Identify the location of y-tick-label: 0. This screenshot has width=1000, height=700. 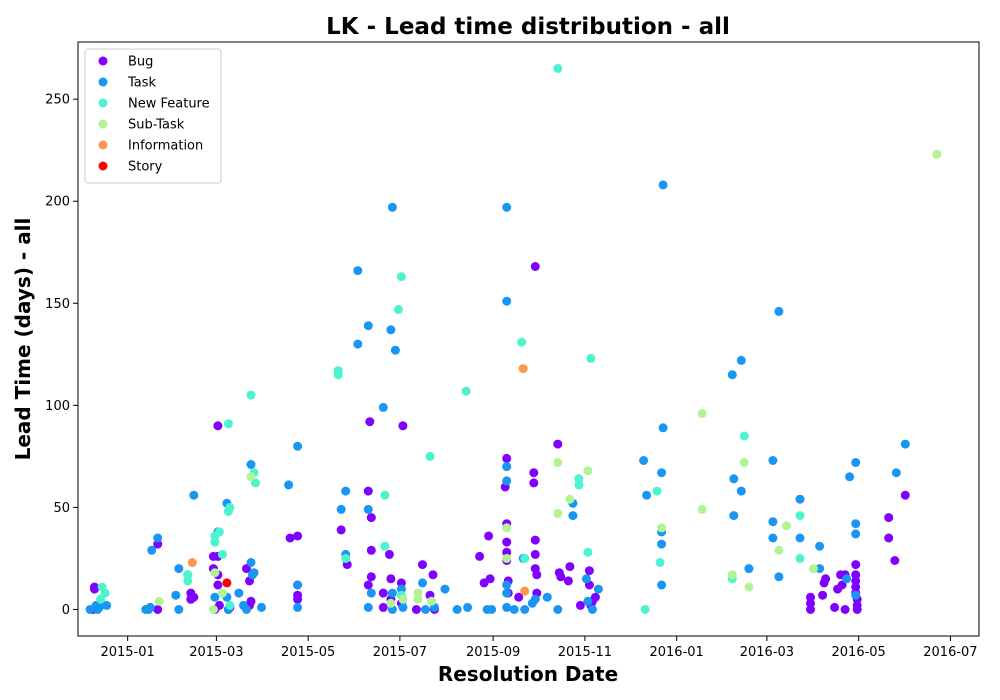
(66, 610).